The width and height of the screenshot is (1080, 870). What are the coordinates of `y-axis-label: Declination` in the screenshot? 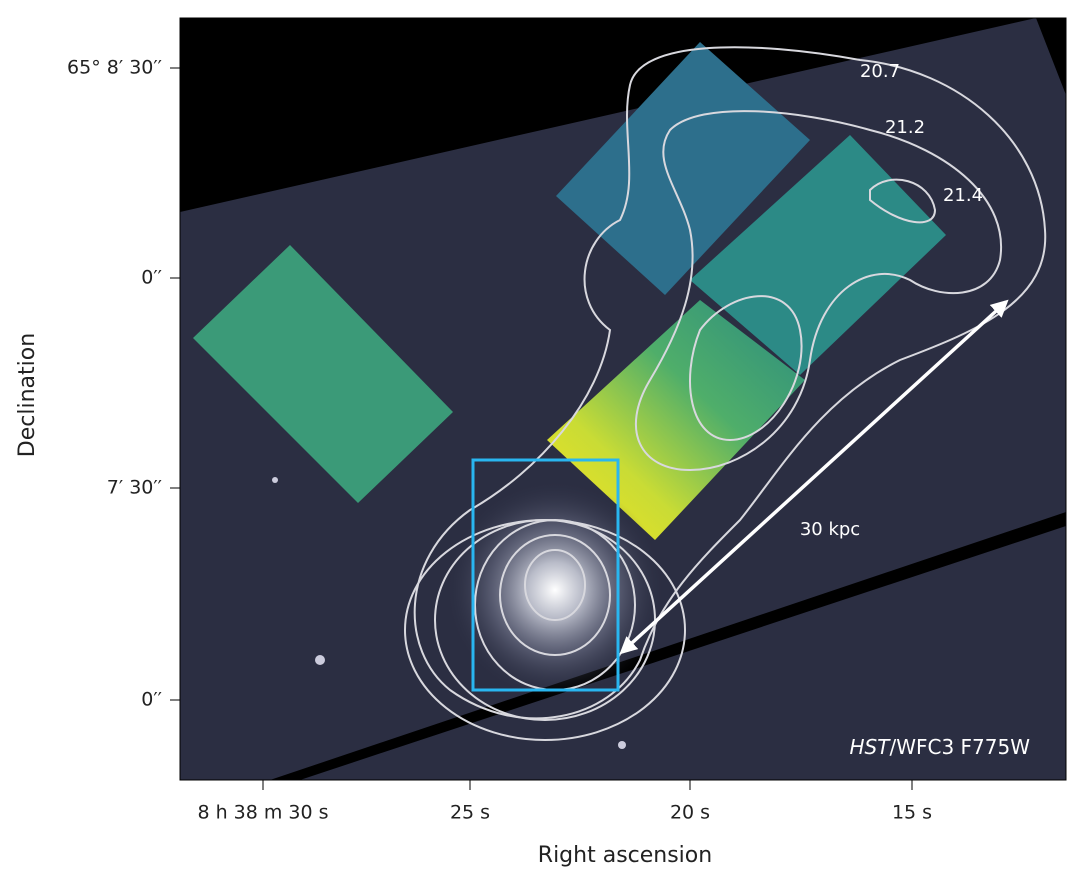 It's located at (27, 395).